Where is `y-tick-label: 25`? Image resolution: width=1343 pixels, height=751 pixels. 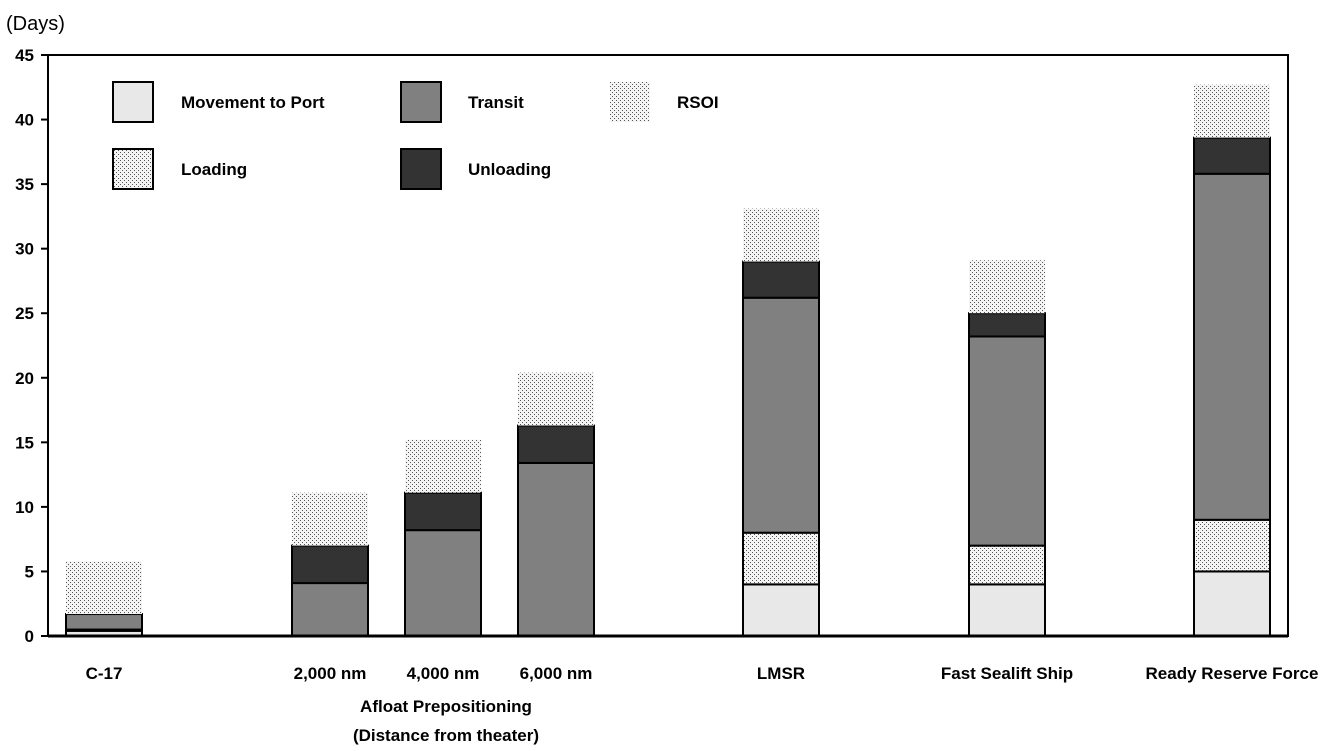 y-tick-label: 25 is located at coordinates (24, 313).